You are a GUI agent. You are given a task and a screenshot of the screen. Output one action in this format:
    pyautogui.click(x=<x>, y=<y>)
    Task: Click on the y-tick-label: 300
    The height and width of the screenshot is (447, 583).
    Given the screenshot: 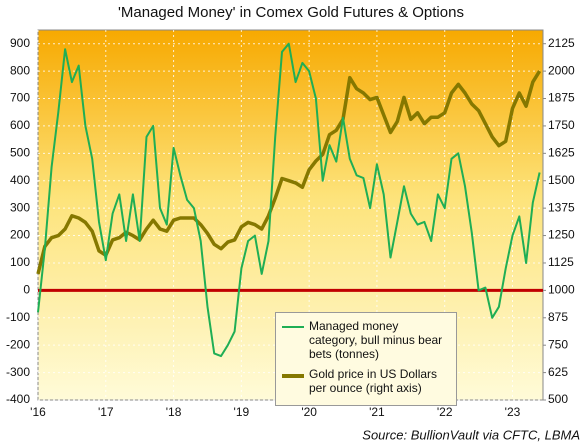 What is the action you would take?
    pyautogui.click(x=20, y=207)
    